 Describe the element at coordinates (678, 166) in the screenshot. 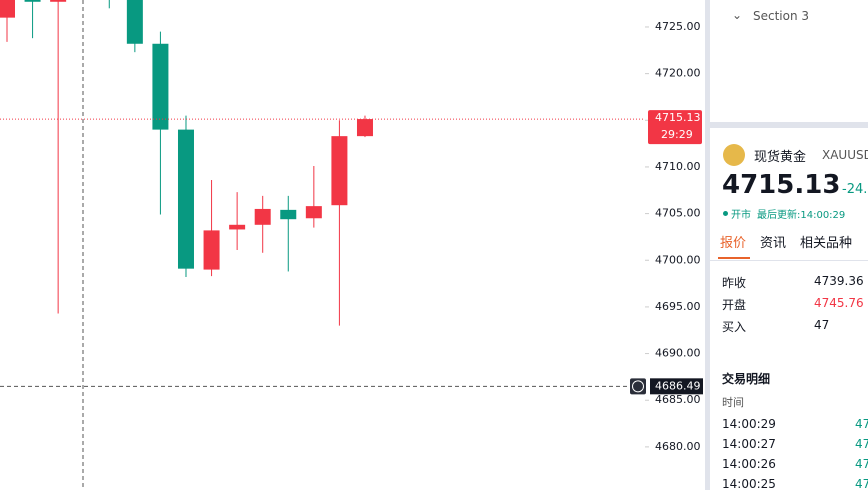

I see `y-tick-label: 4710.00` at that location.